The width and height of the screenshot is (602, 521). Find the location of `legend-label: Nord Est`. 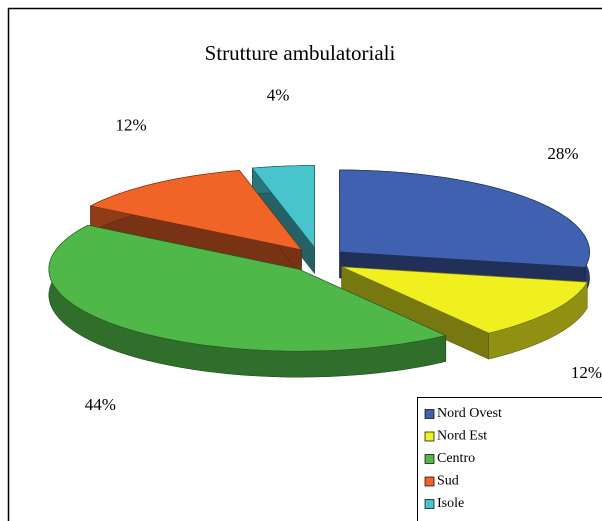

legend-label: Nord Est is located at coordinates (462, 436).